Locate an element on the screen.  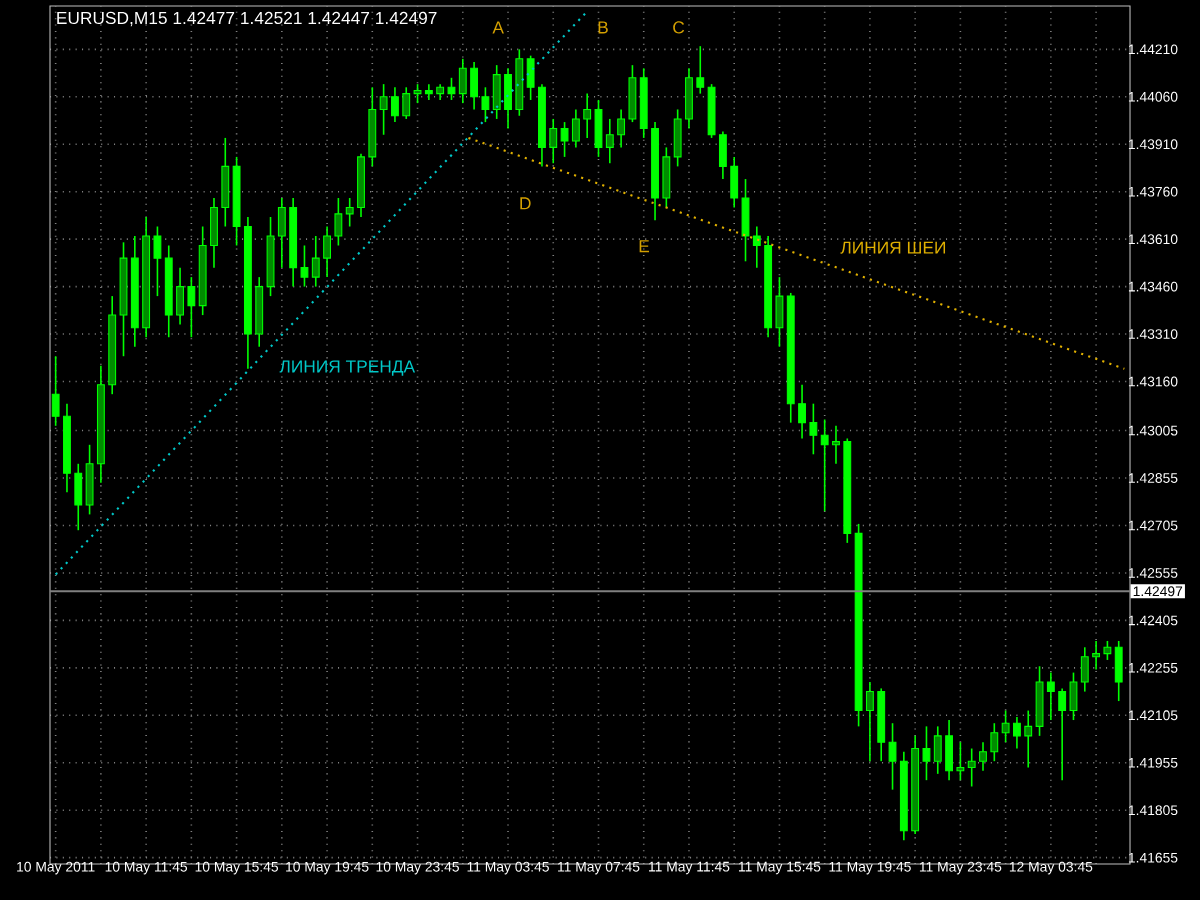
annotation: A is located at coordinates (498, 27).